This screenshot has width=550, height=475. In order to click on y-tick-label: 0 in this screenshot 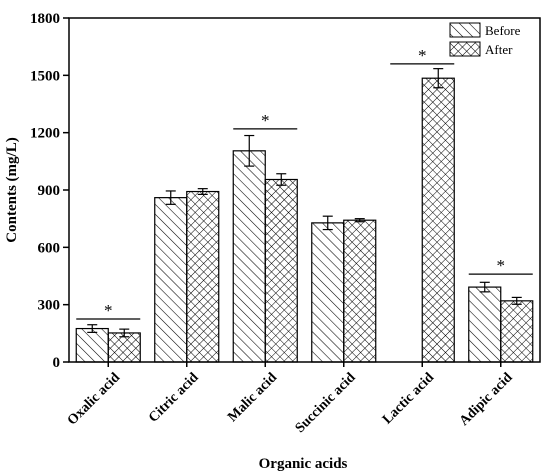, I will do `click(57, 363)`.